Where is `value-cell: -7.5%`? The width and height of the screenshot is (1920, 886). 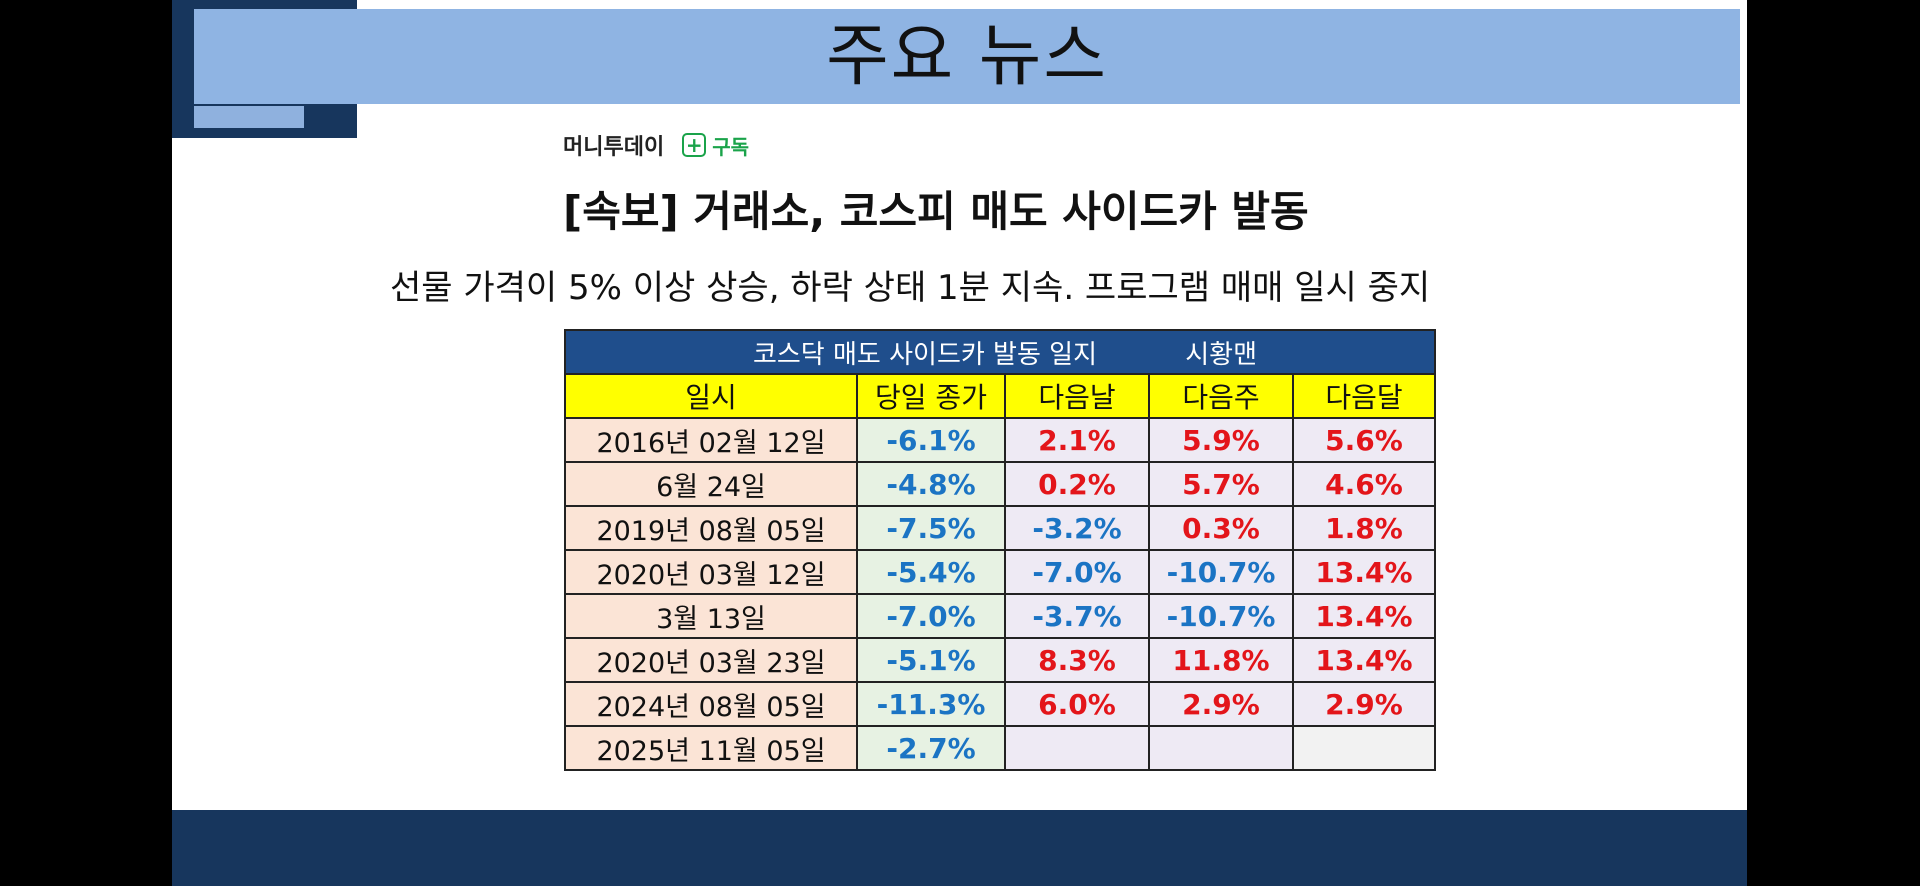 value-cell: -7.5% is located at coordinates (931, 528).